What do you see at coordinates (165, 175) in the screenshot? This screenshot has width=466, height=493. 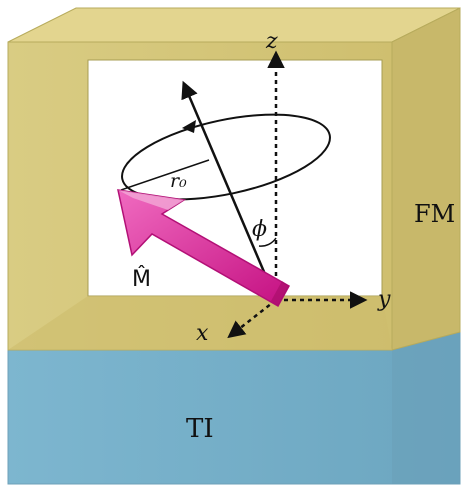 I see `radius-line` at bounding box center [165, 175].